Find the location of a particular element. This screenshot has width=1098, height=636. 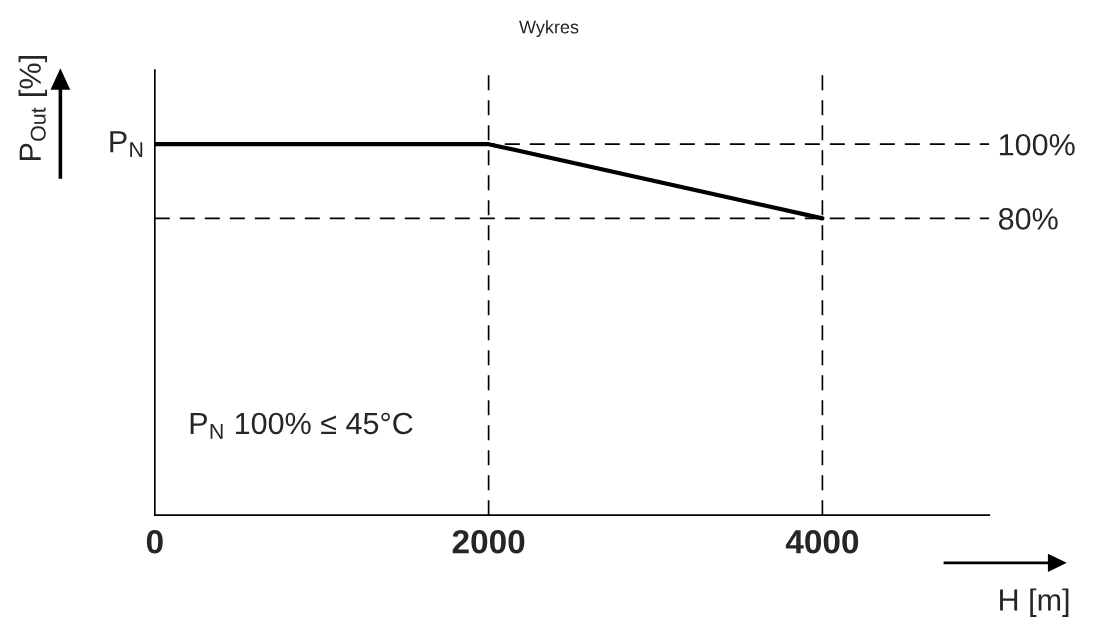

annotation: P$_{N}$ 100% ≤ 45°C is located at coordinates (301, 425).